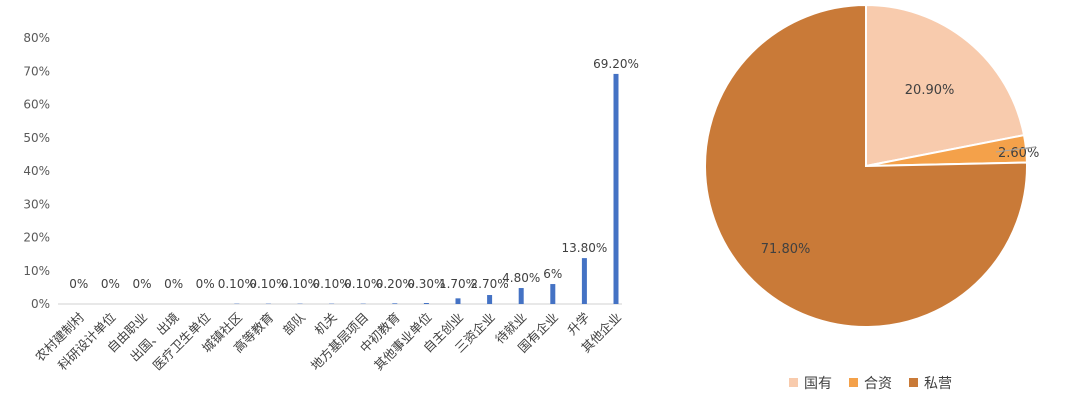 This screenshot has height=400, width=1086. I want to click on bar-data-label: 1.70%, so click(458, 284).